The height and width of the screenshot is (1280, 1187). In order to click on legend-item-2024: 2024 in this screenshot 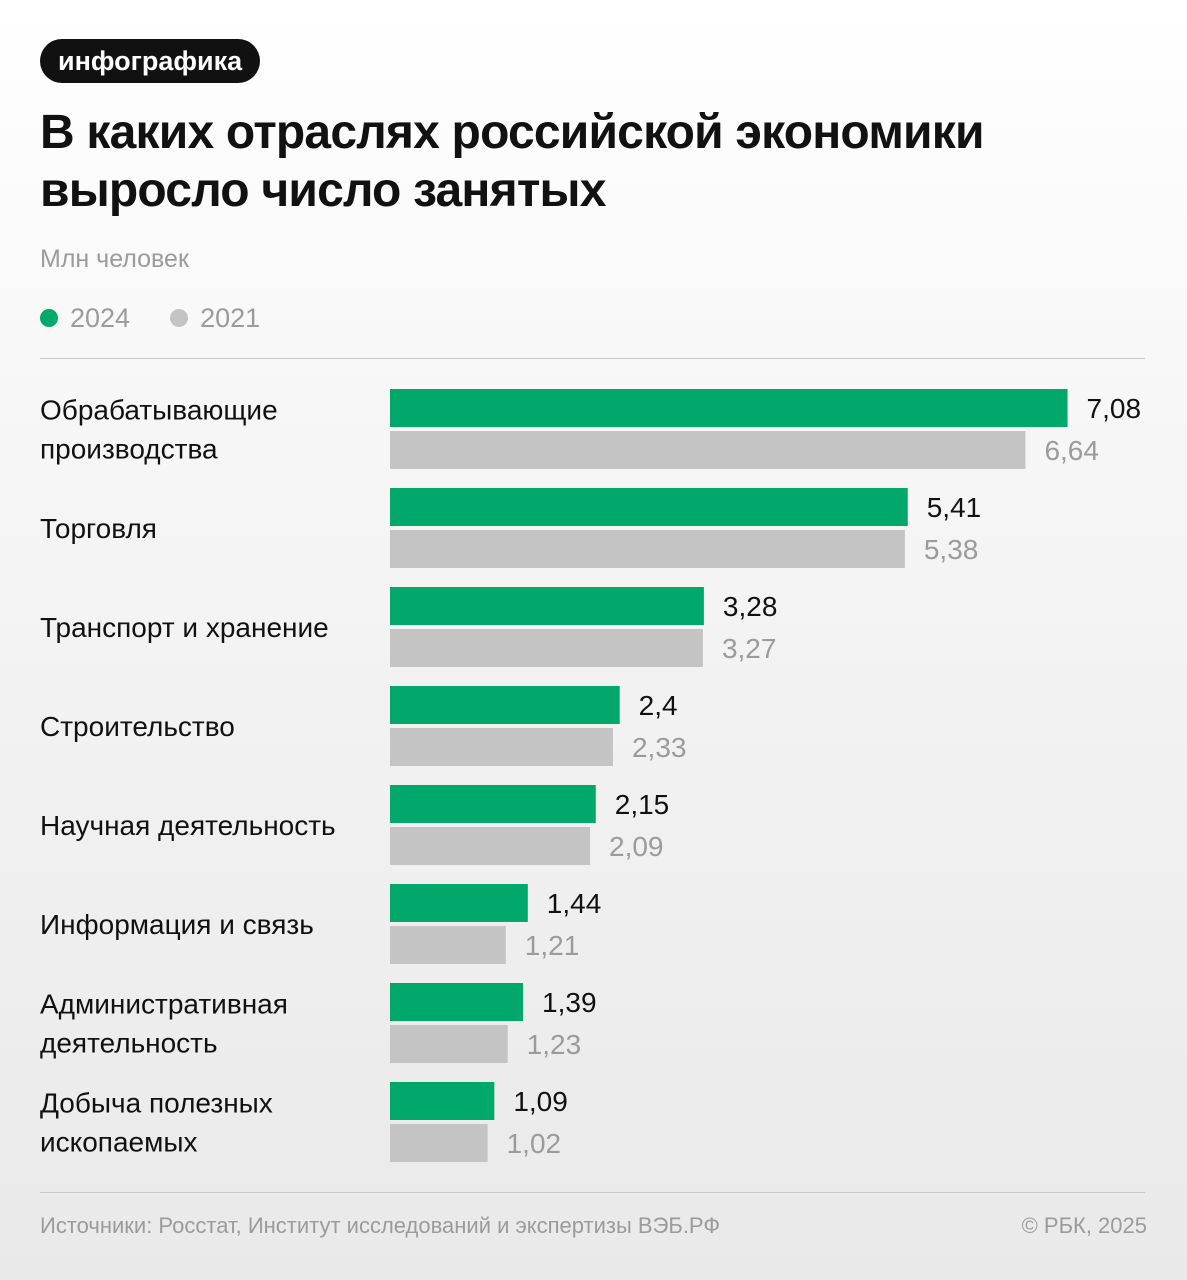, I will do `click(85, 318)`.